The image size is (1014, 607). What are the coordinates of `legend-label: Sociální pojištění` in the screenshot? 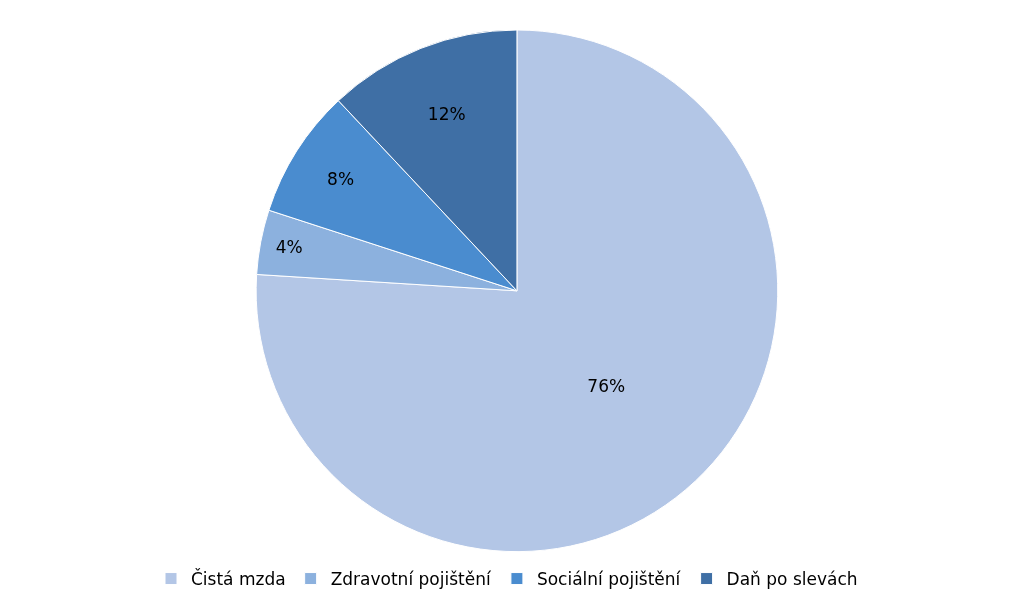 It's located at (609, 579).